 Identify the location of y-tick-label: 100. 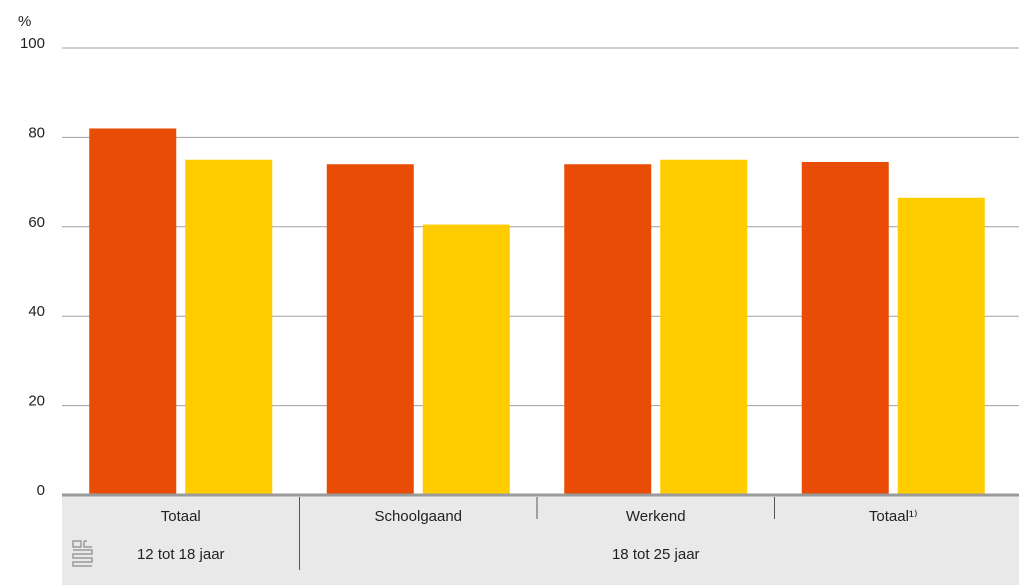
(32, 43).